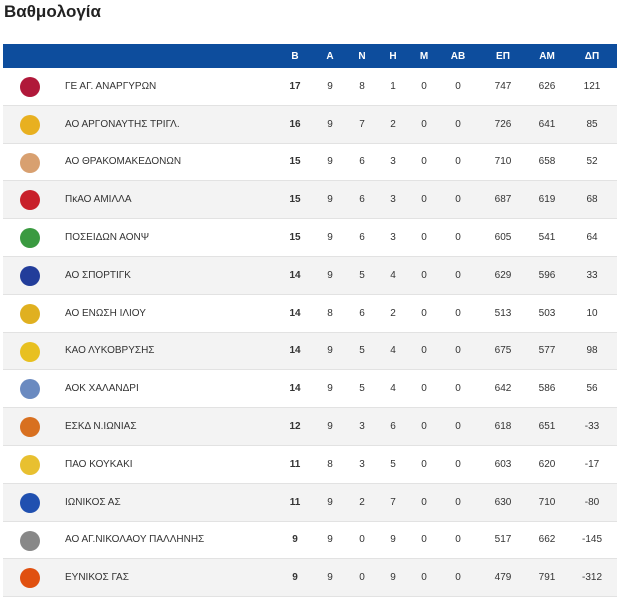 This screenshot has width=619, height=599. What do you see at coordinates (93, 502) in the screenshot?
I see `team-name: ΙΩΝΙΚΟΣ ΑΣ` at bounding box center [93, 502].